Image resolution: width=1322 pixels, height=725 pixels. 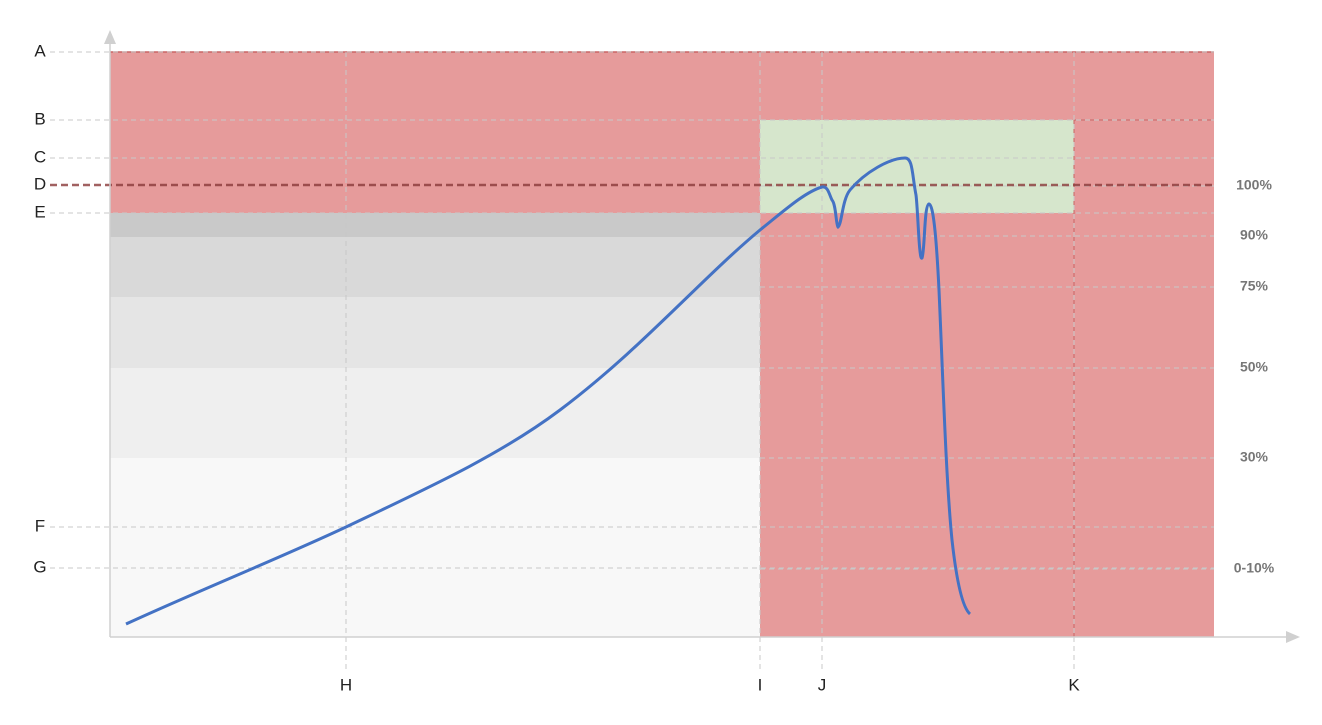 I want to click on y-label: G, so click(x=39, y=566).